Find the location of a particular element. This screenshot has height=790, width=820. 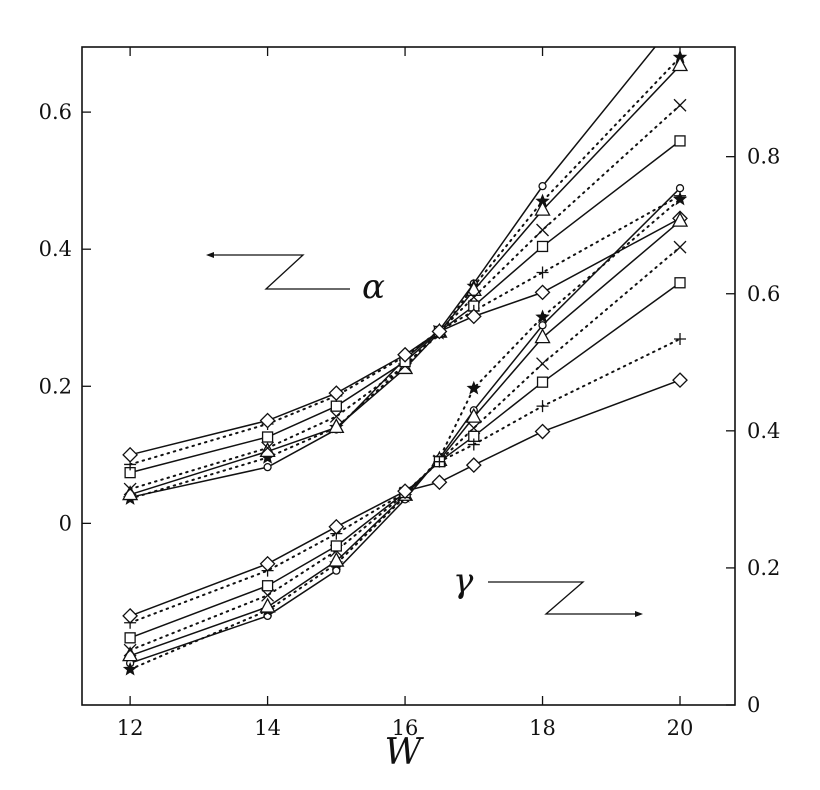

x-tick-label: 12 is located at coordinates (130, 728).